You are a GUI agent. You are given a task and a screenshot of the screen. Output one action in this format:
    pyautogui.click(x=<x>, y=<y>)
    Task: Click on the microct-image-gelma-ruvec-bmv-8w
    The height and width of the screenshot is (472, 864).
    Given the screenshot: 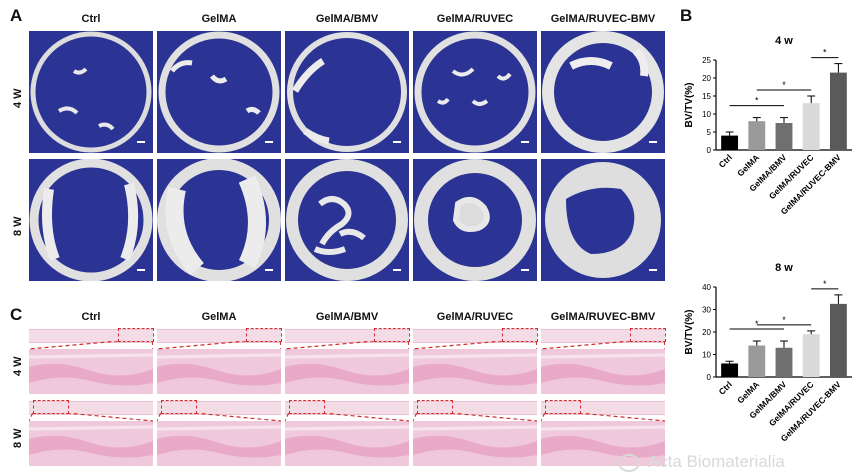 What is the action you would take?
    pyautogui.click(x=603, y=220)
    